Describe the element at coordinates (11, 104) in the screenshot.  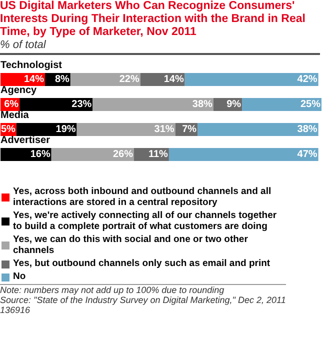
I see `data-label: 6%` at that location.